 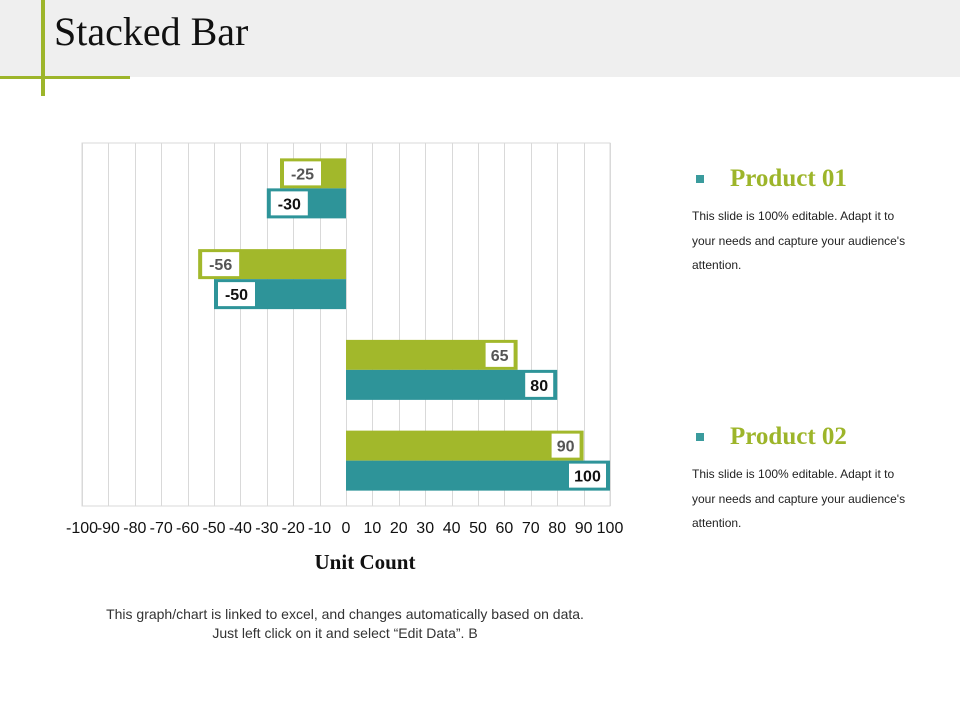 I want to click on x-tick-label: 40, so click(x=452, y=528).